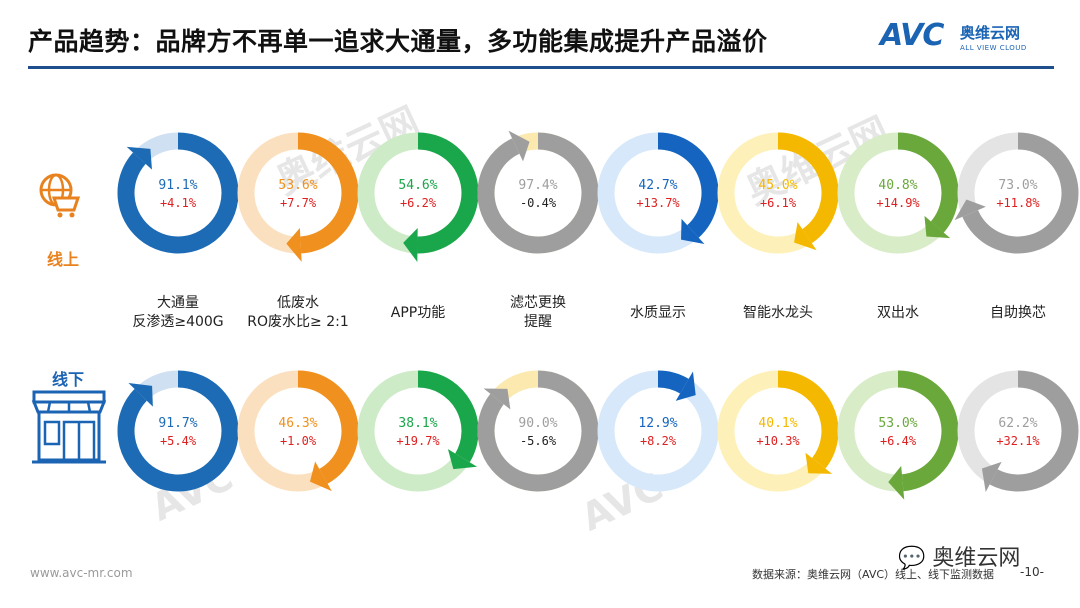 The width and height of the screenshot is (1080, 608). Describe the element at coordinates (658, 441) in the screenshot. I see `donut-change-label: +8.2%` at that location.